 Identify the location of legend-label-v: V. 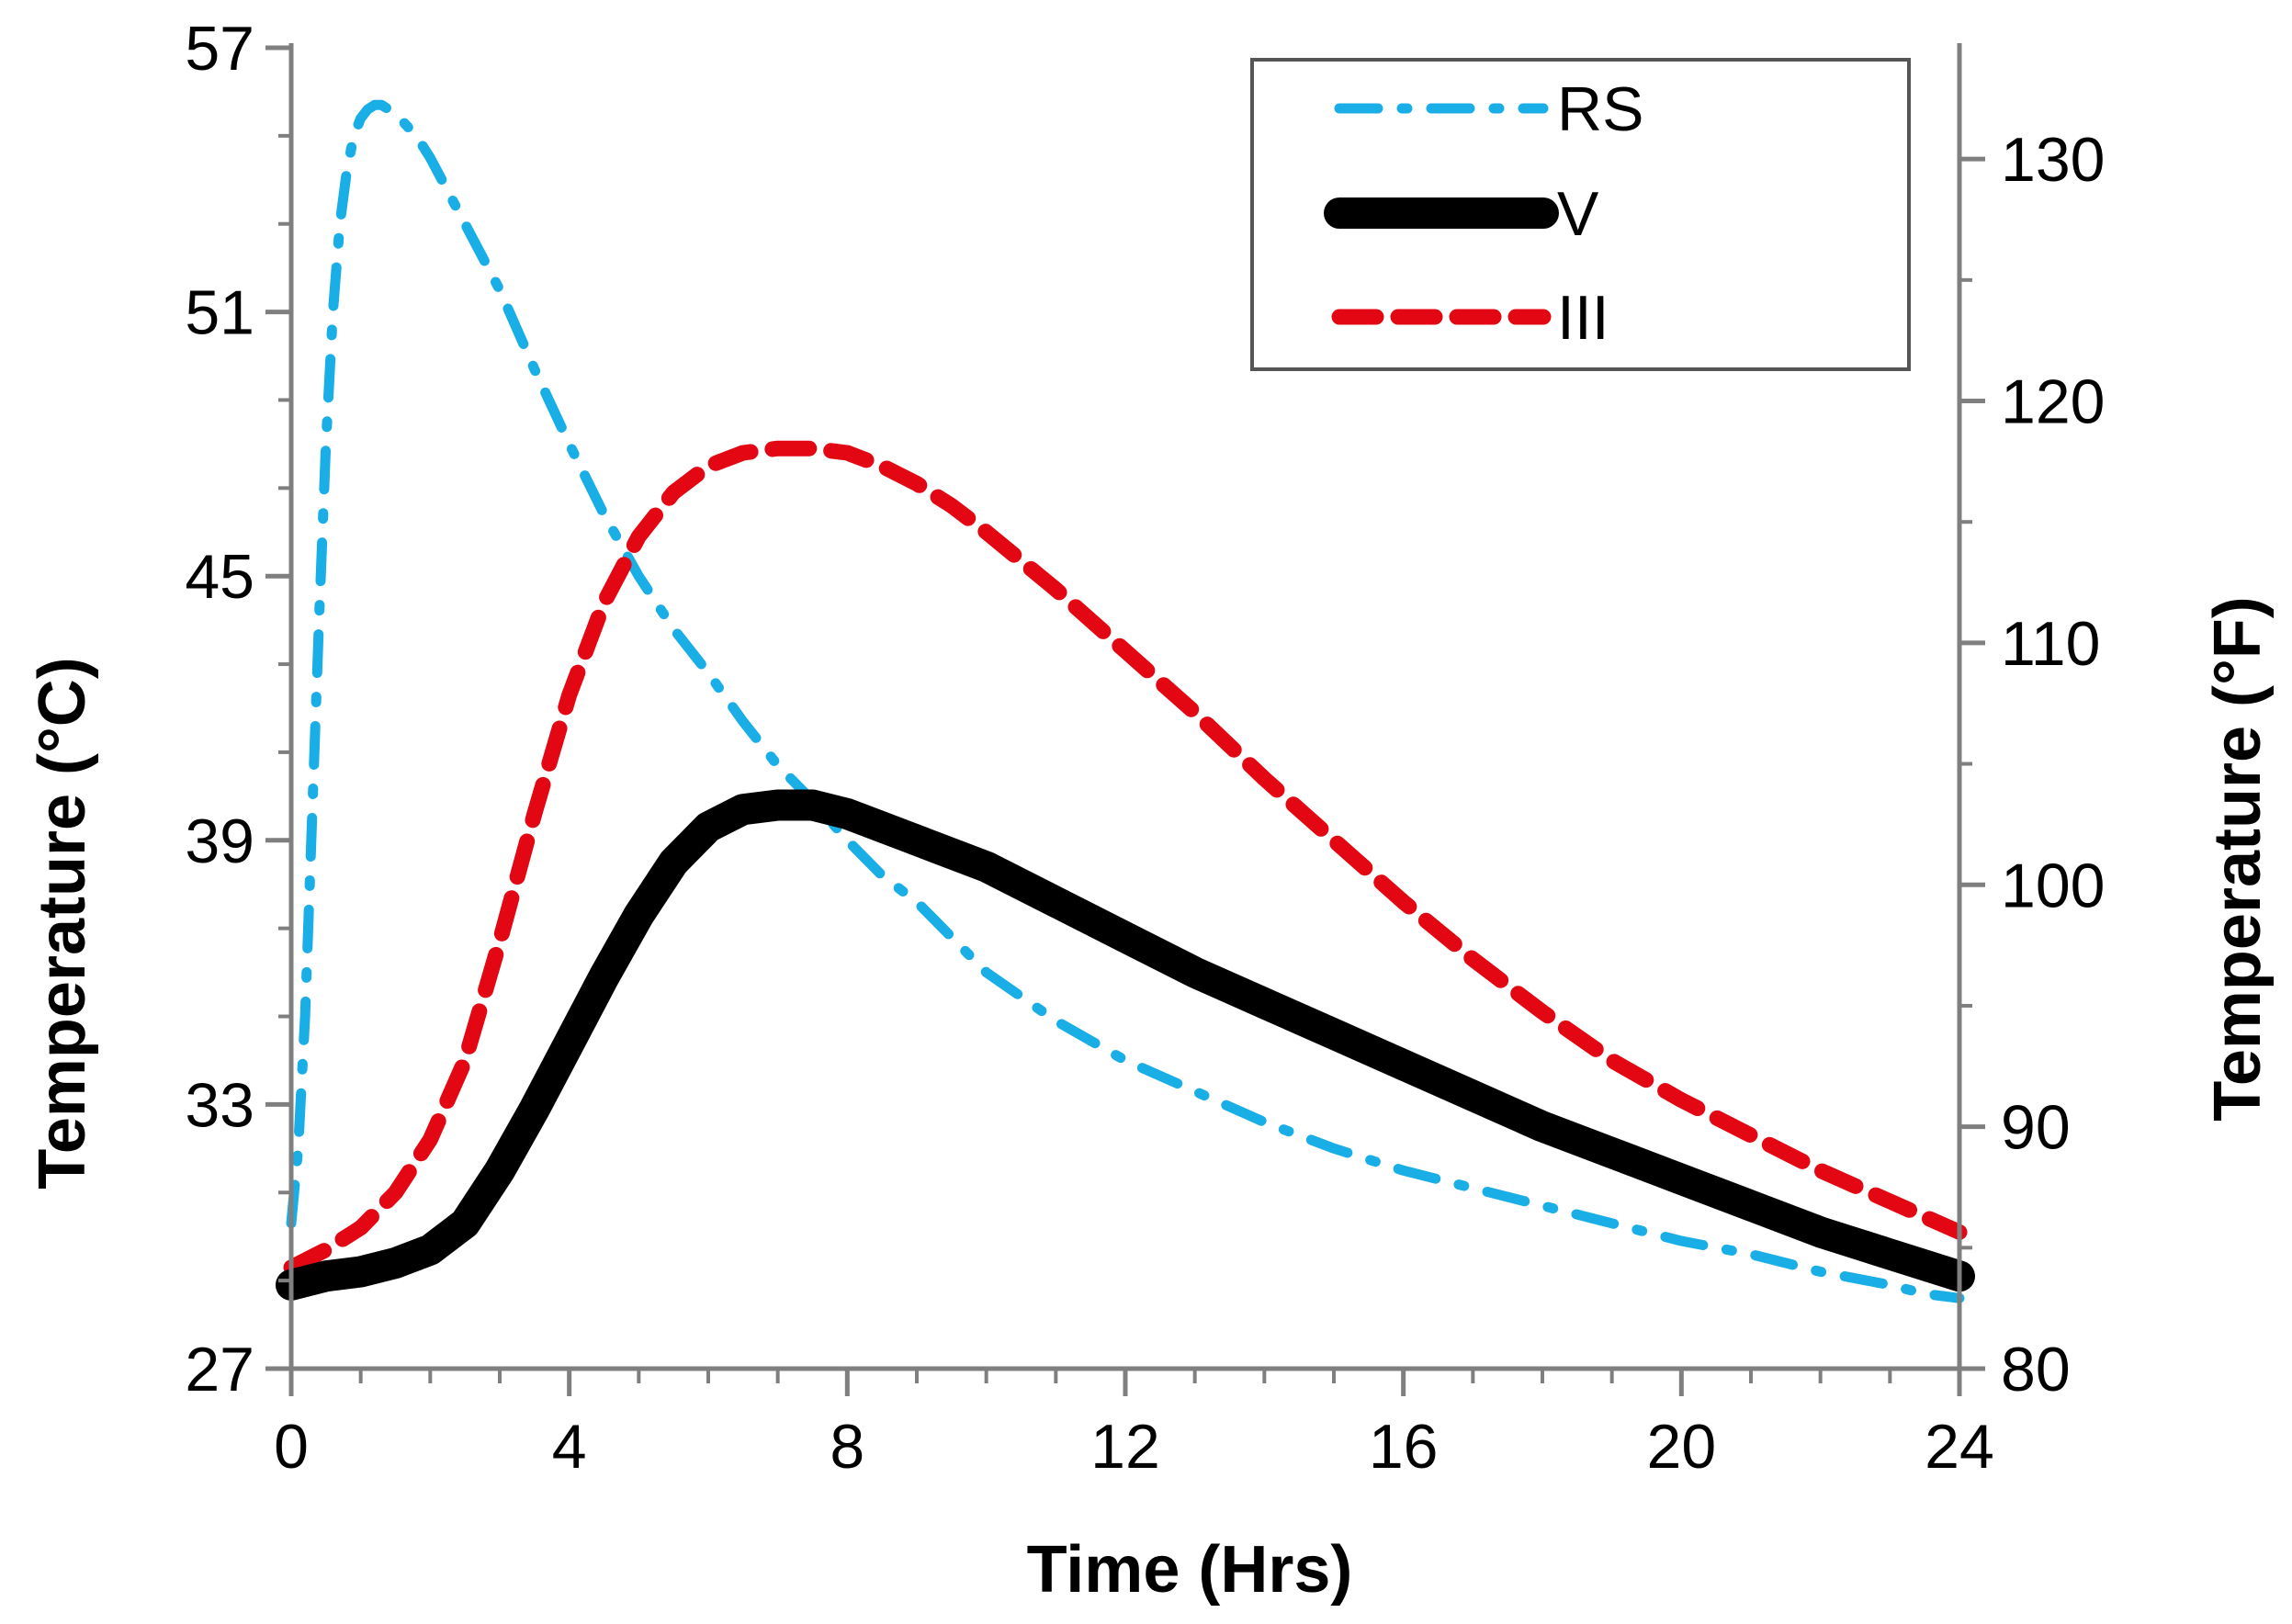
(1578, 214).